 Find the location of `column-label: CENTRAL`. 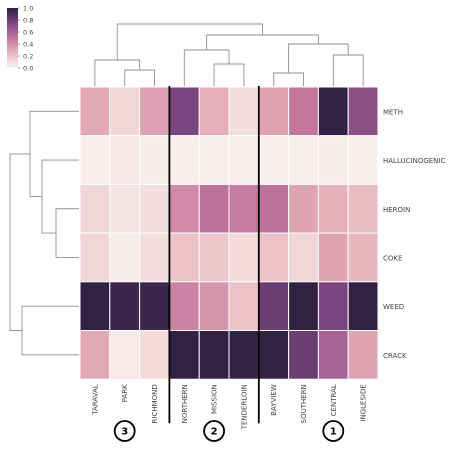

column-label: CENTRAL is located at coordinates (334, 400).